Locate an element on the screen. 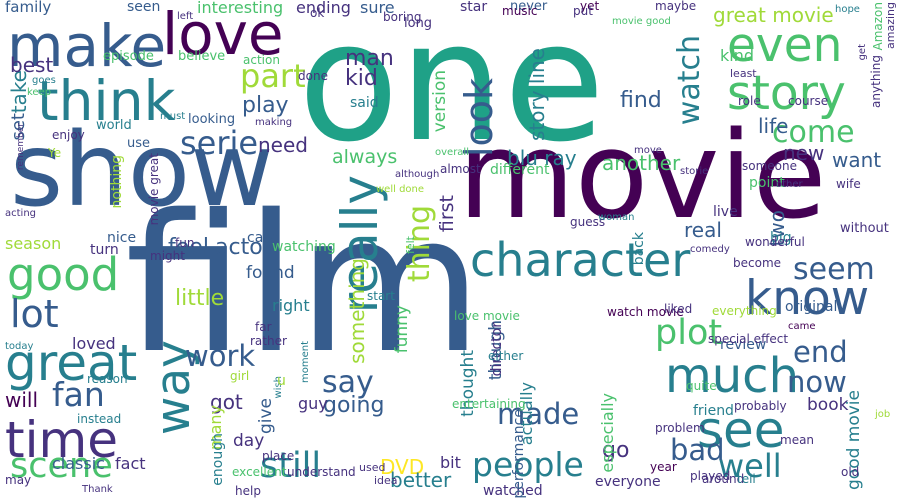  word-cloud-word: love movie is located at coordinates (487, 316).